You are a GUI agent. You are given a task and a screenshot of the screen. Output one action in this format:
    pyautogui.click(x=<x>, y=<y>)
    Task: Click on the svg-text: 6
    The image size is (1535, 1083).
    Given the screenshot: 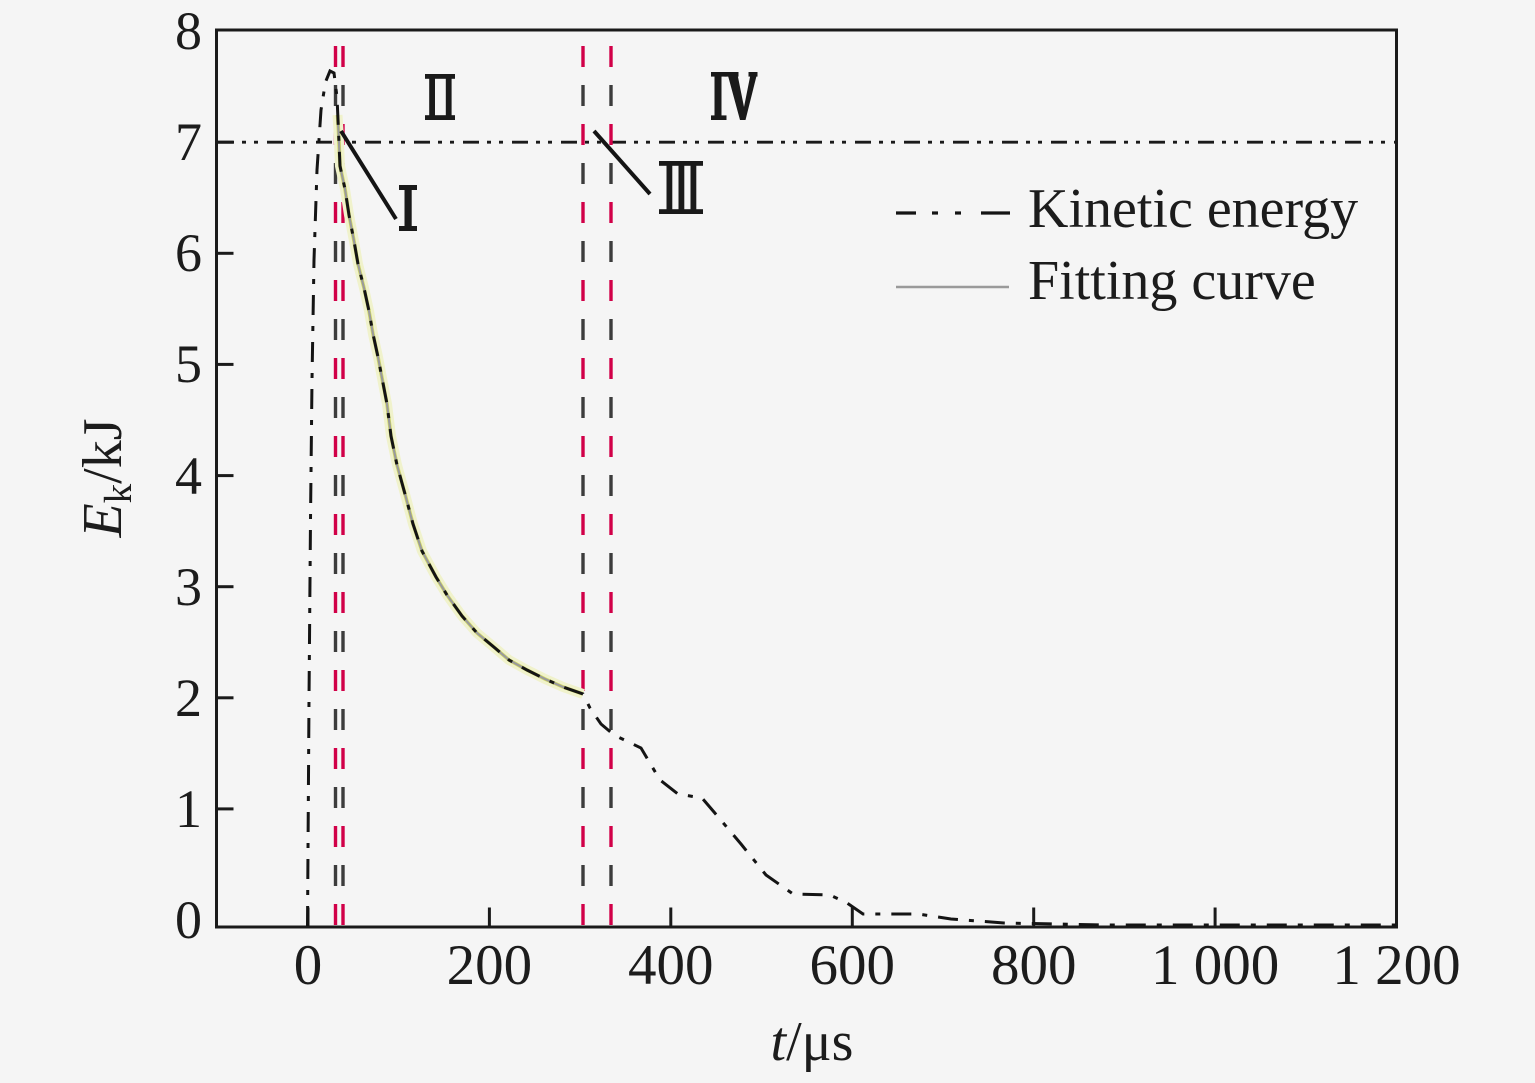 What is the action you would take?
    pyautogui.click(x=188, y=253)
    